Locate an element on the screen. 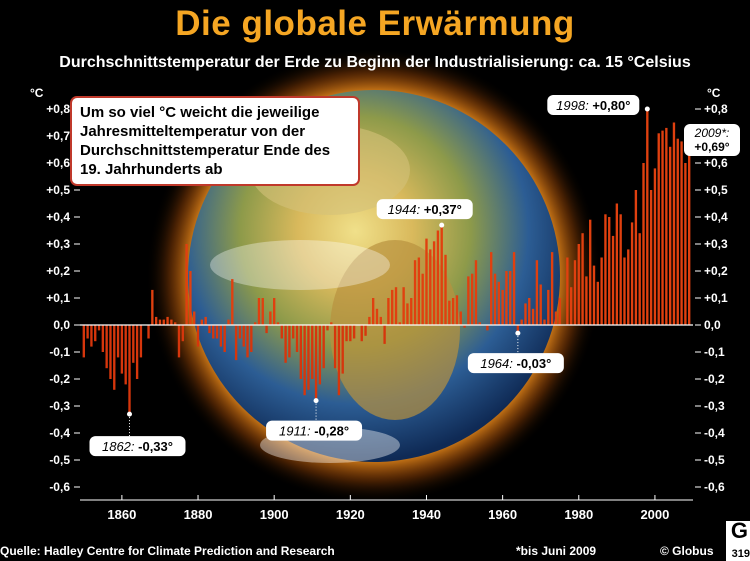  annotation-box is located at coordinates (137, 446).